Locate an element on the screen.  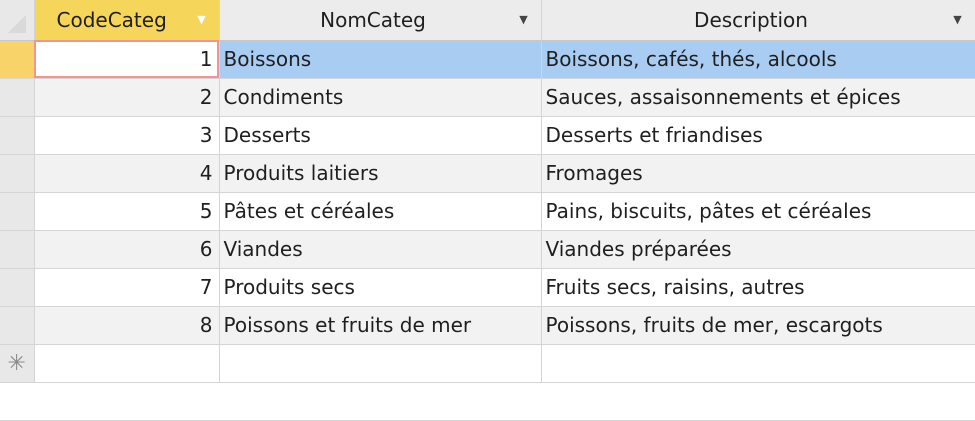
column-header-label: CodeCateg is located at coordinates (111, 19).